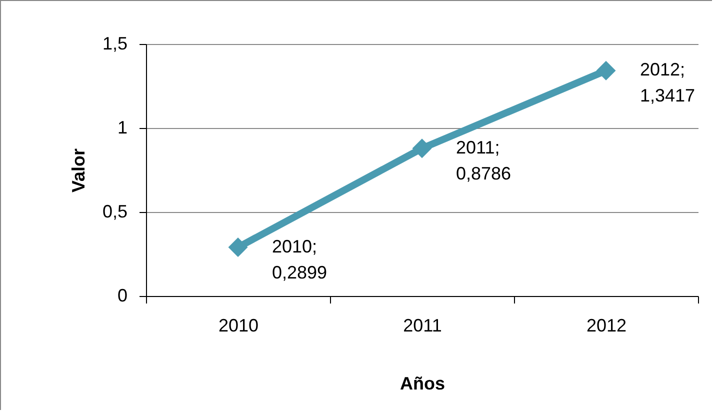 This screenshot has height=412, width=714. I want to click on y-tick-label: 1,5, so click(115, 44).